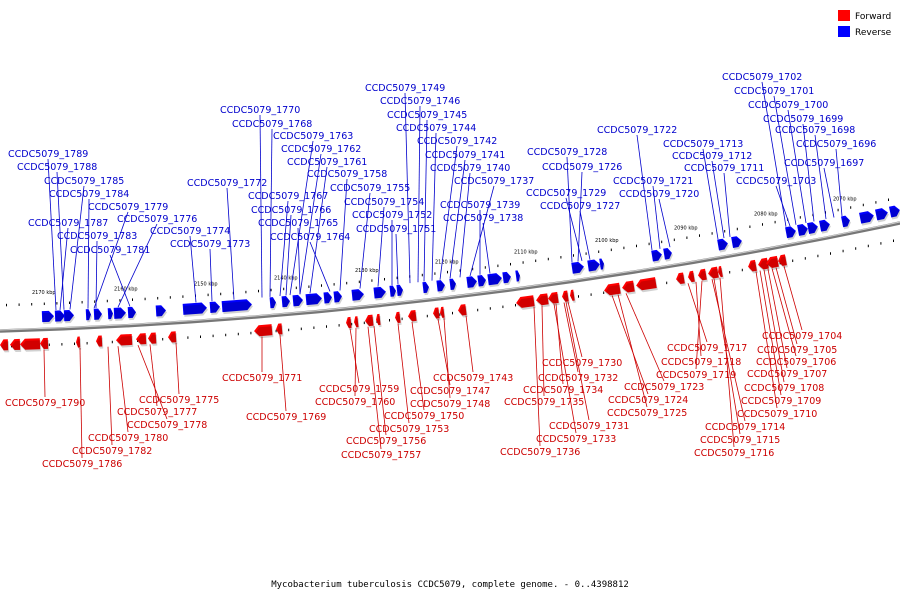  I want to click on forward-gene-label: CCDC5079_1775, so click(179, 400).